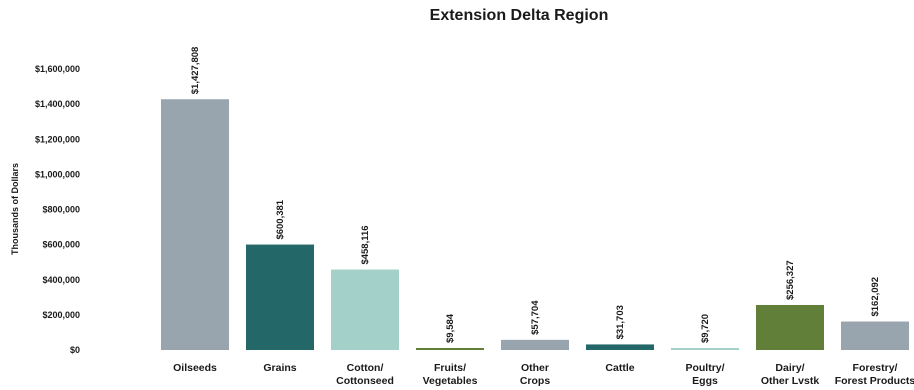 This screenshot has width=914, height=390. I want to click on data-label: $162,092, so click(875, 297).